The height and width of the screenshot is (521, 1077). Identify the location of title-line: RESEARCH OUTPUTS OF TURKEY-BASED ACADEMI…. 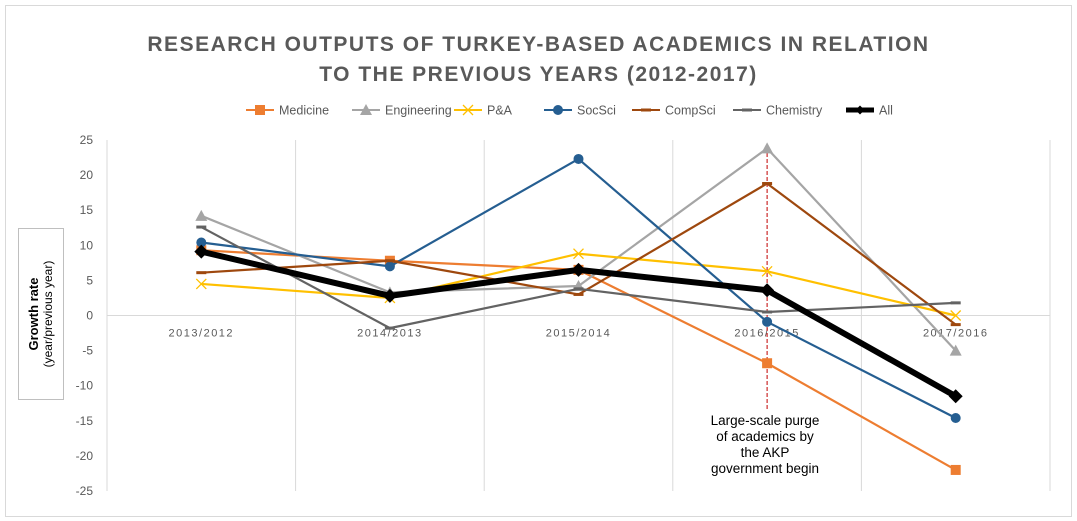
(538, 44).